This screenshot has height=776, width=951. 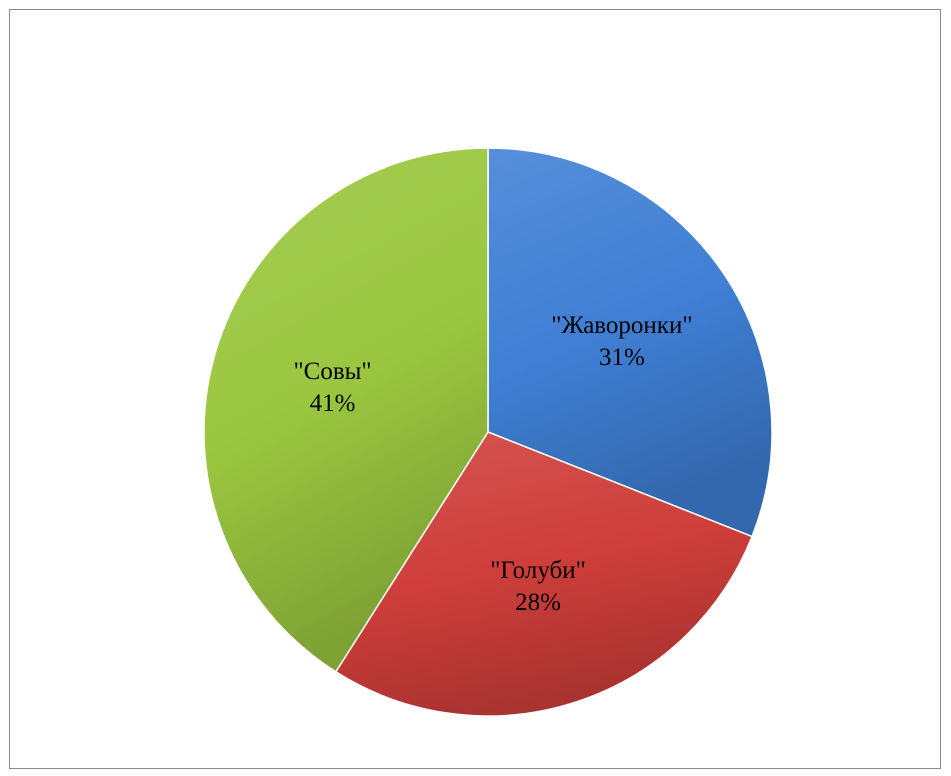 What do you see at coordinates (621, 325) in the screenshot?
I see `slice-category-label: "Жаворонки"` at bounding box center [621, 325].